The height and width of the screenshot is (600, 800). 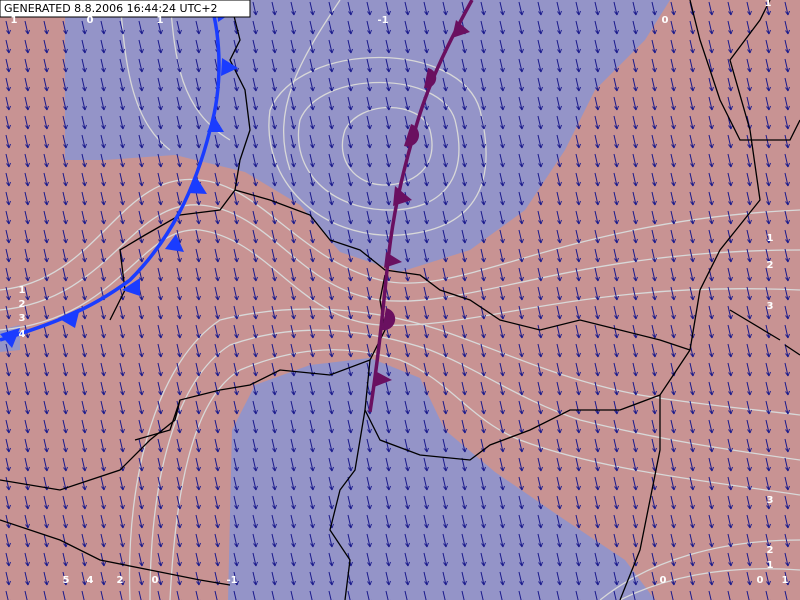 I want to click on contour-label: 5, so click(x=66, y=580).